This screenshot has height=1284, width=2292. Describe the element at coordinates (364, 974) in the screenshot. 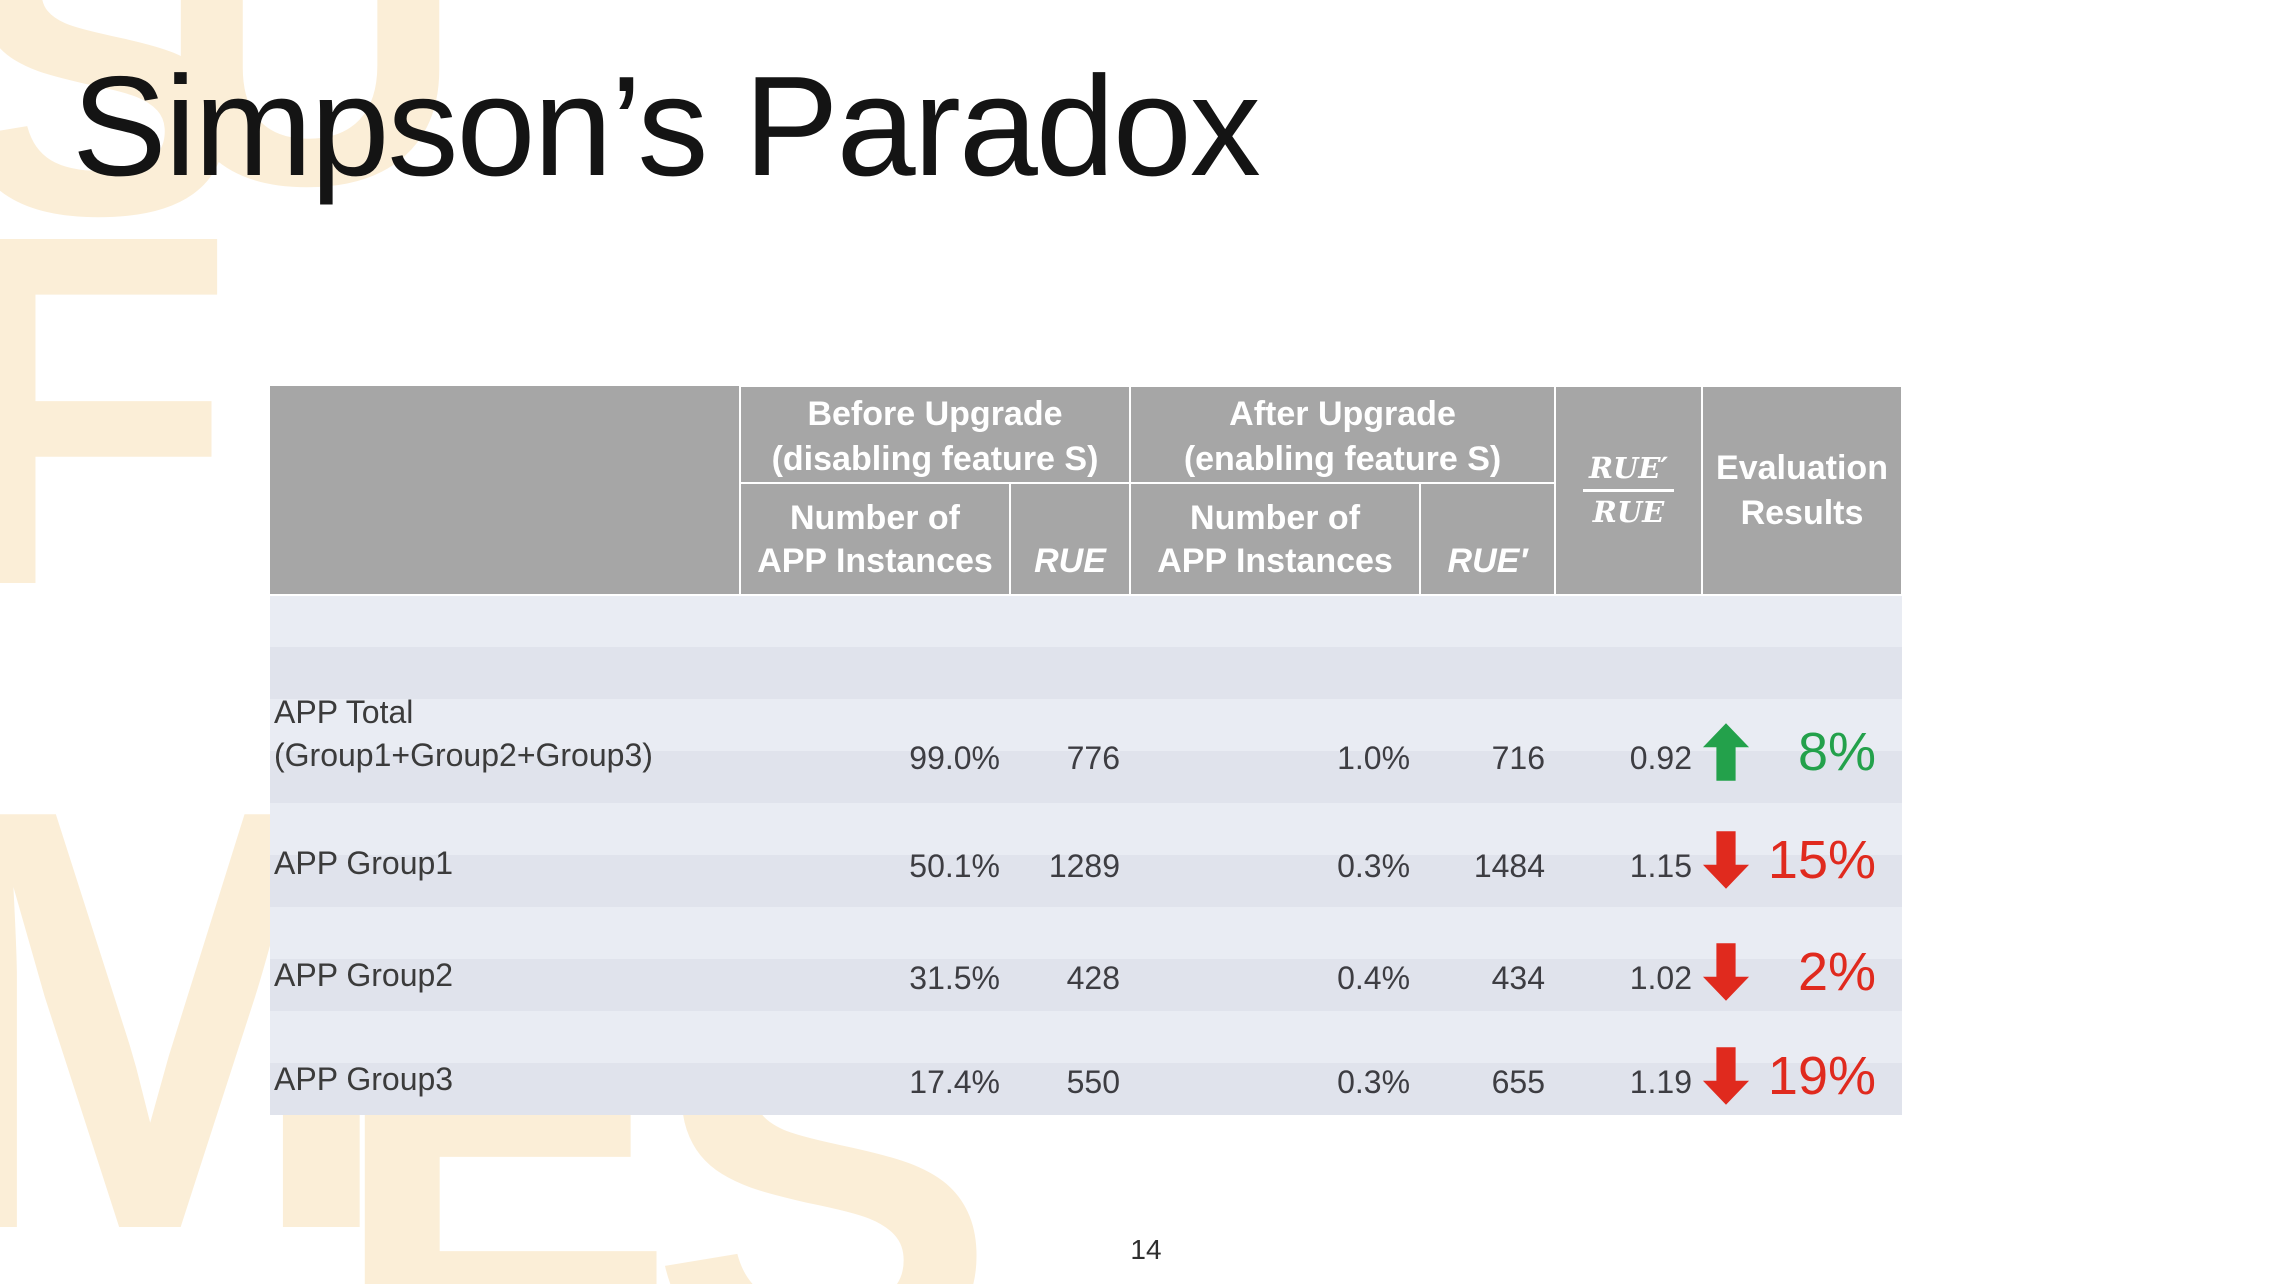

I see `row-label-cell: APP Group2` at that location.